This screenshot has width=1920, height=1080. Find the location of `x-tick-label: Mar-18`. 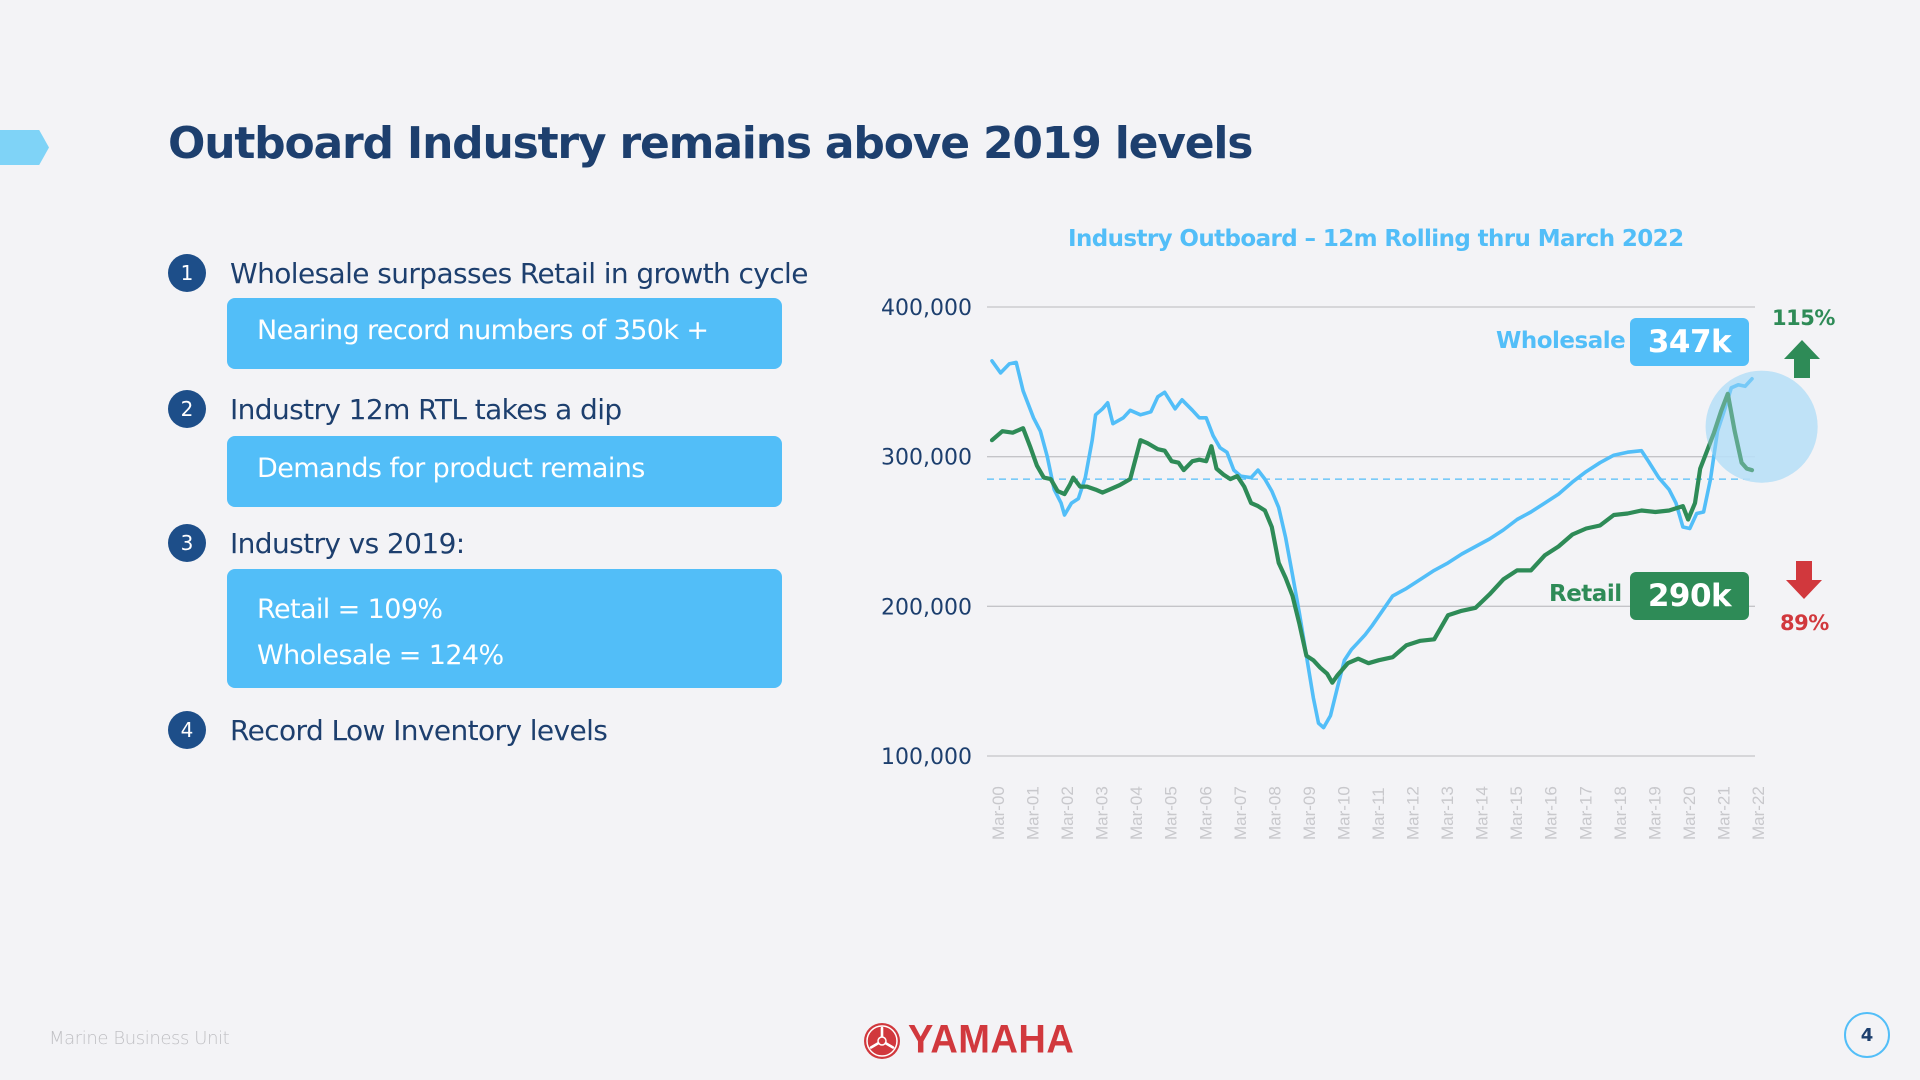

x-tick-label: Mar-18 is located at coordinates (1620, 813).